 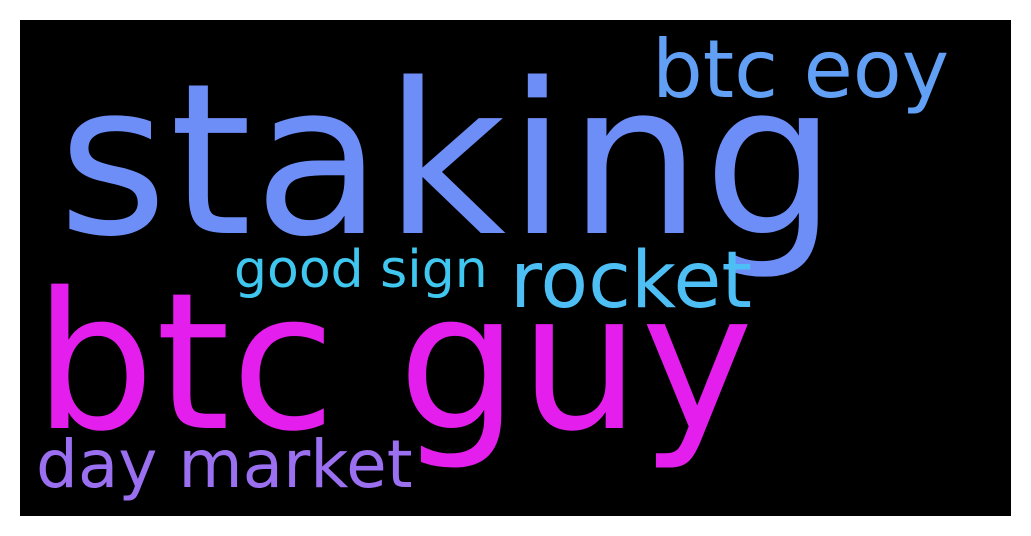 I want to click on word-day-market: day market, so click(x=224, y=464).